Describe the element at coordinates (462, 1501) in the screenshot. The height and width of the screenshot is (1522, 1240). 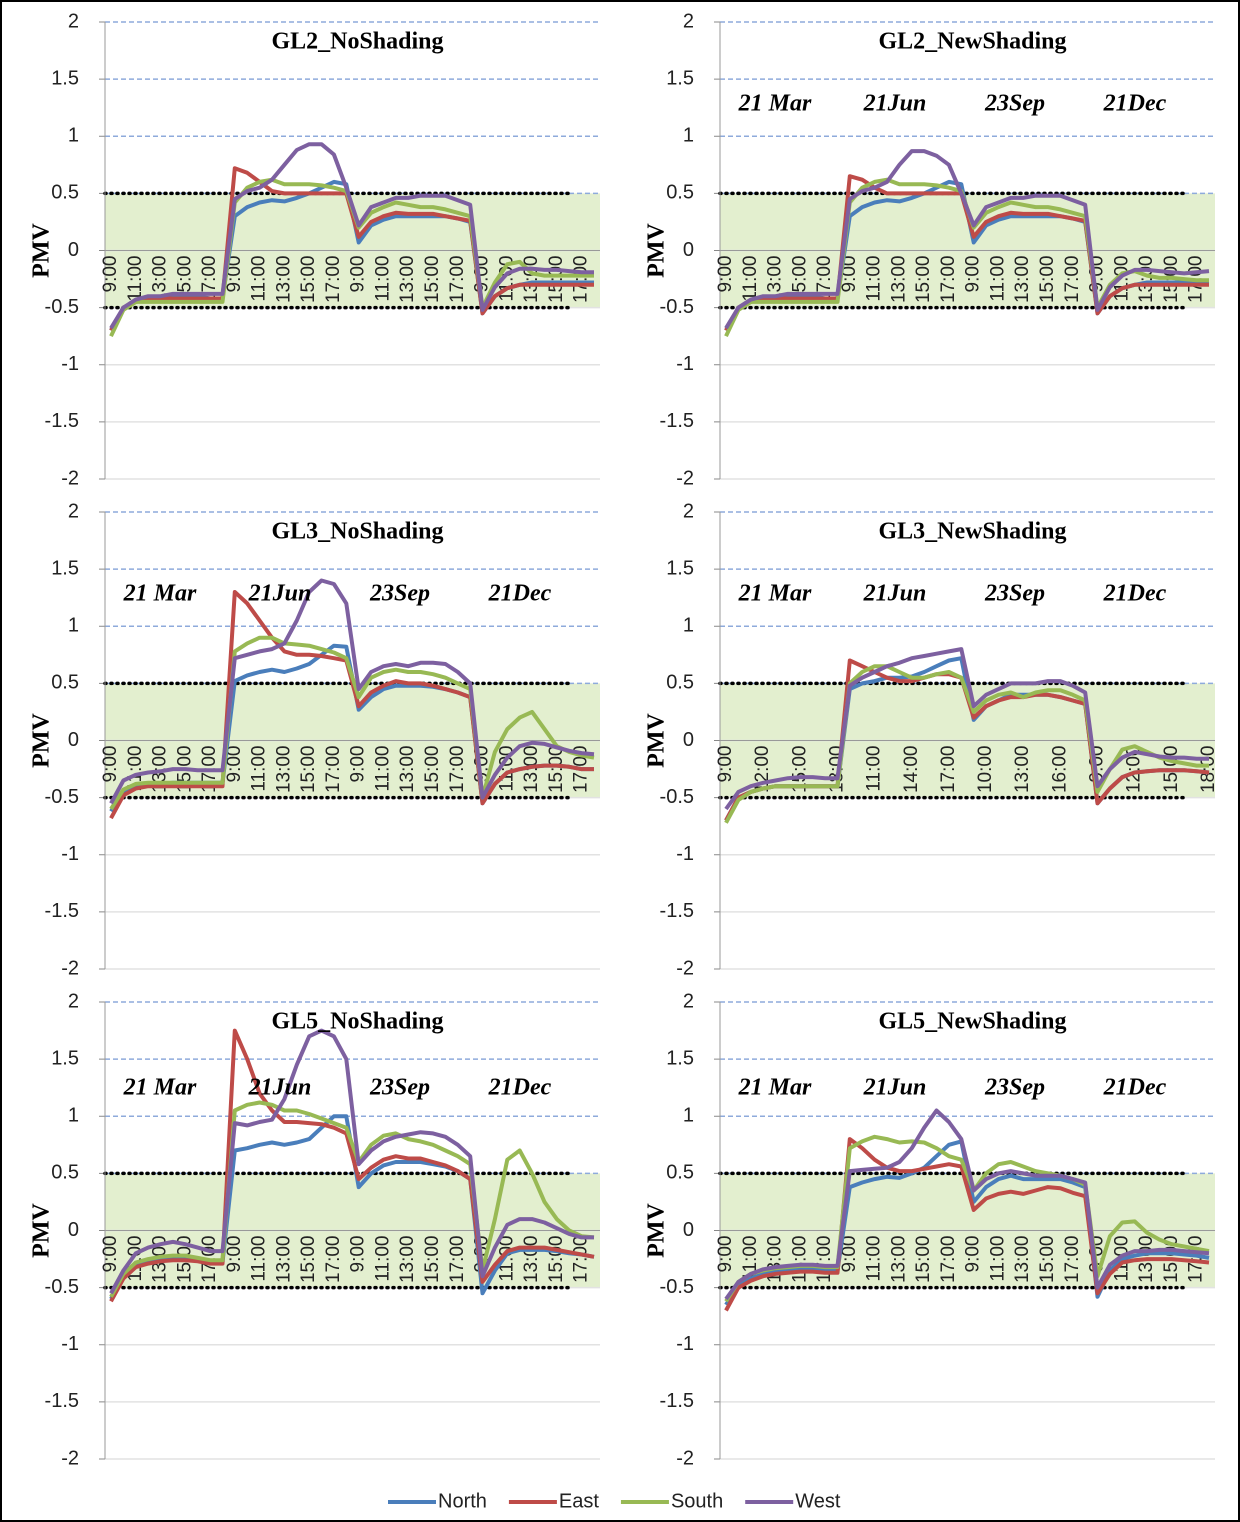
I see `legend-label: North` at that location.